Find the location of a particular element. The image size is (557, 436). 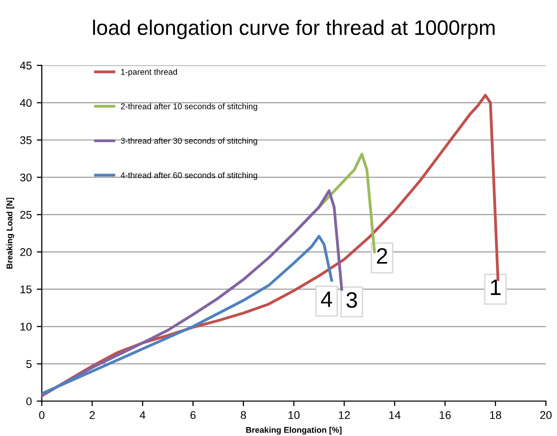

x-tick-label: 20 is located at coordinates (546, 415).